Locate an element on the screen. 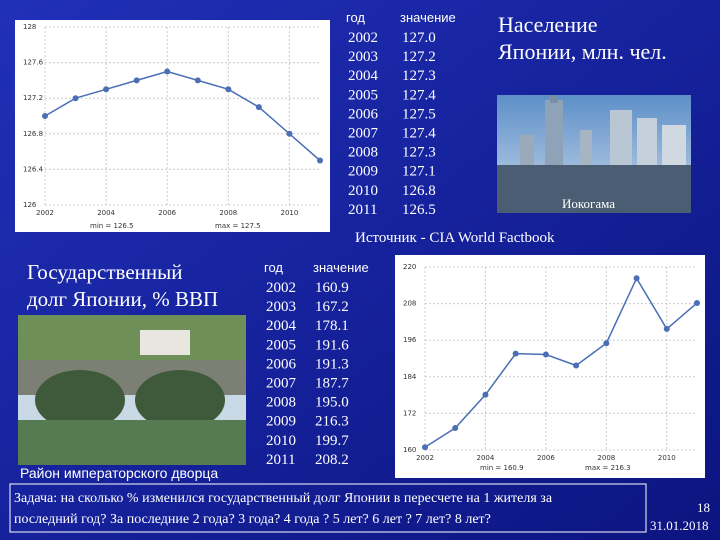 This screenshot has width=720, height=540. population-title: Население is located at coordinates (548, 24).